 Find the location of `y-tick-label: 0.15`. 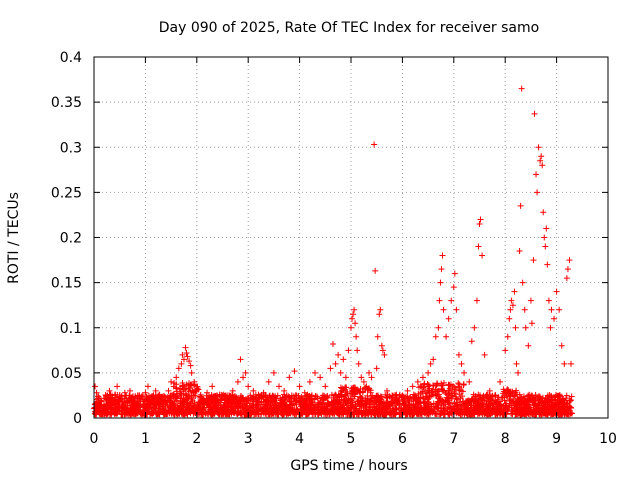

y-tick-label: 0.15 is located at coordinates (66, 284).